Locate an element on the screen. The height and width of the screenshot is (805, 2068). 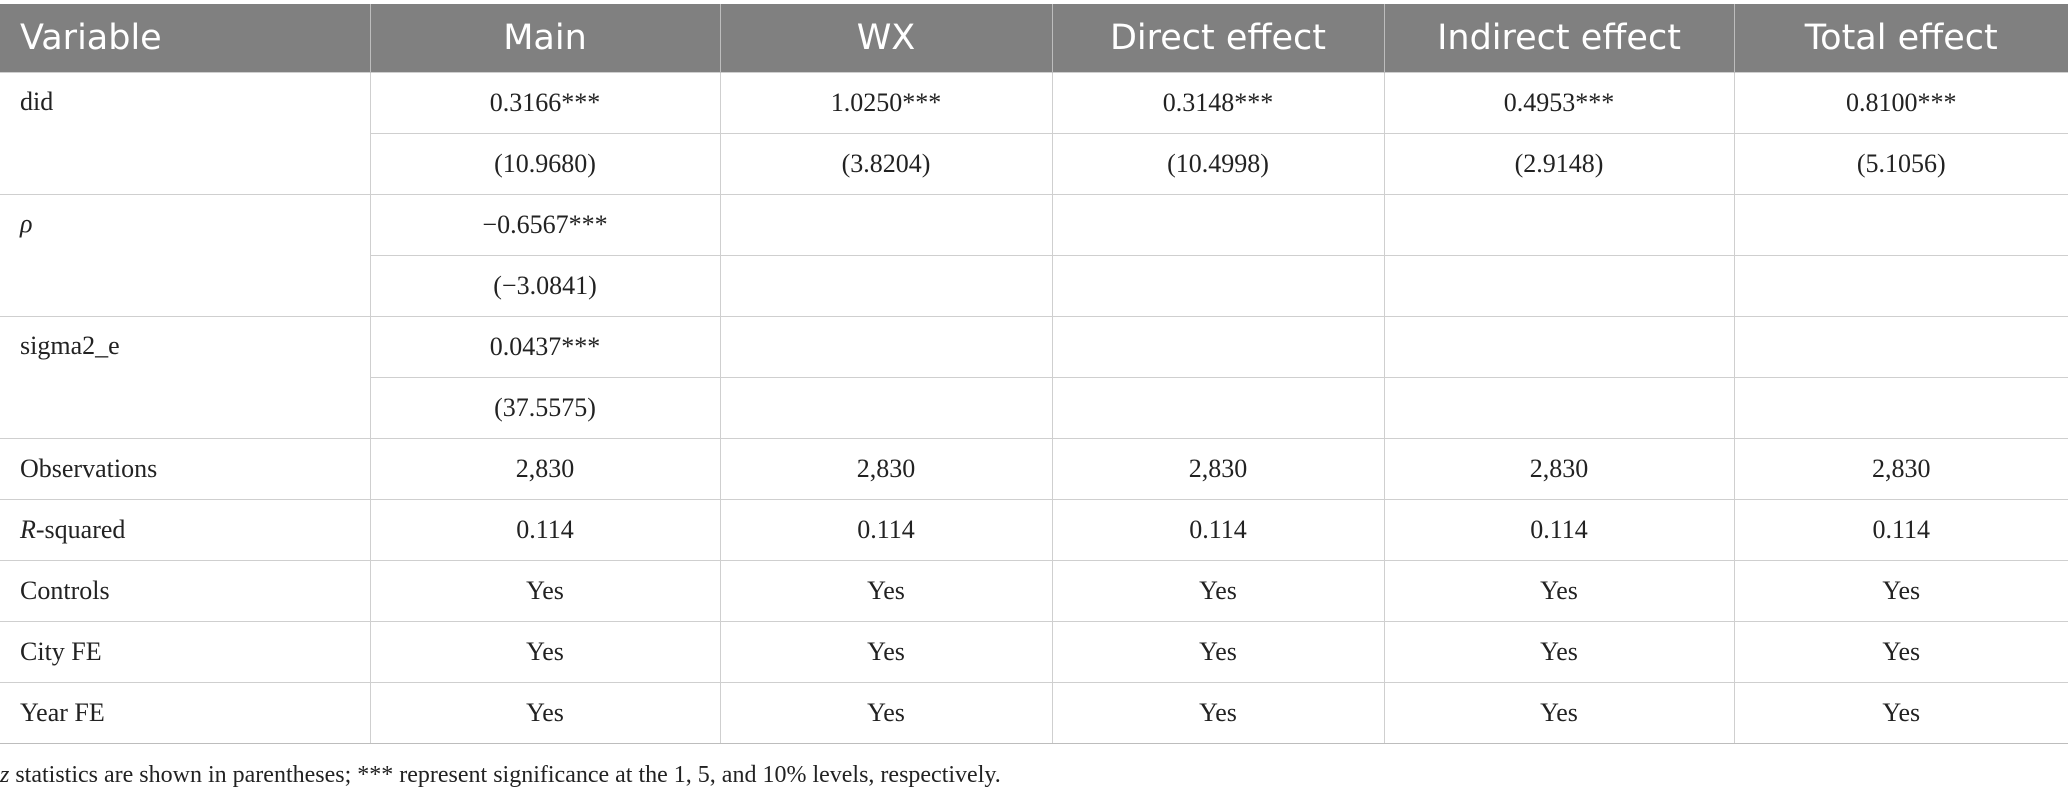
r-squared-suffix: -squared is located at coordinates (80, 529).